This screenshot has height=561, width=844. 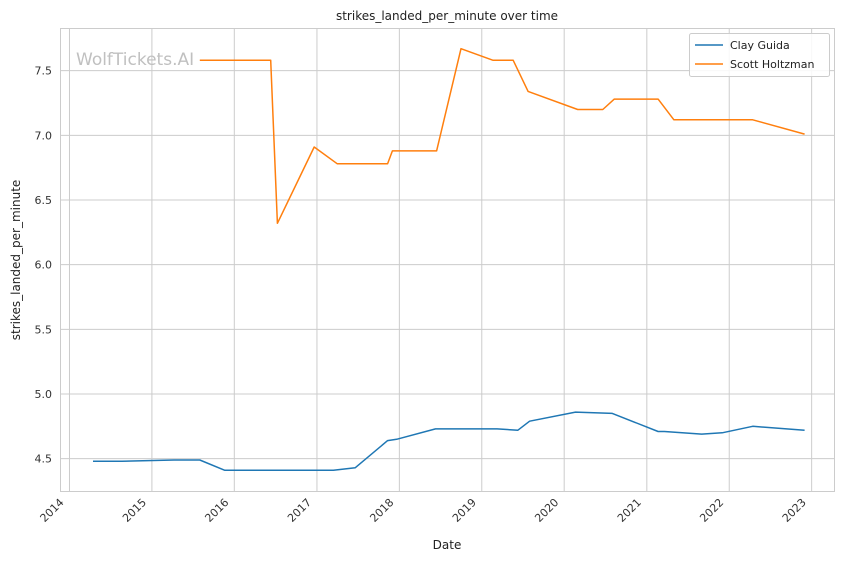 What do you see at coordinates (449, 441) in the screenshot?
I see `series-line-clay-guida` at bounding box center [449, 441].